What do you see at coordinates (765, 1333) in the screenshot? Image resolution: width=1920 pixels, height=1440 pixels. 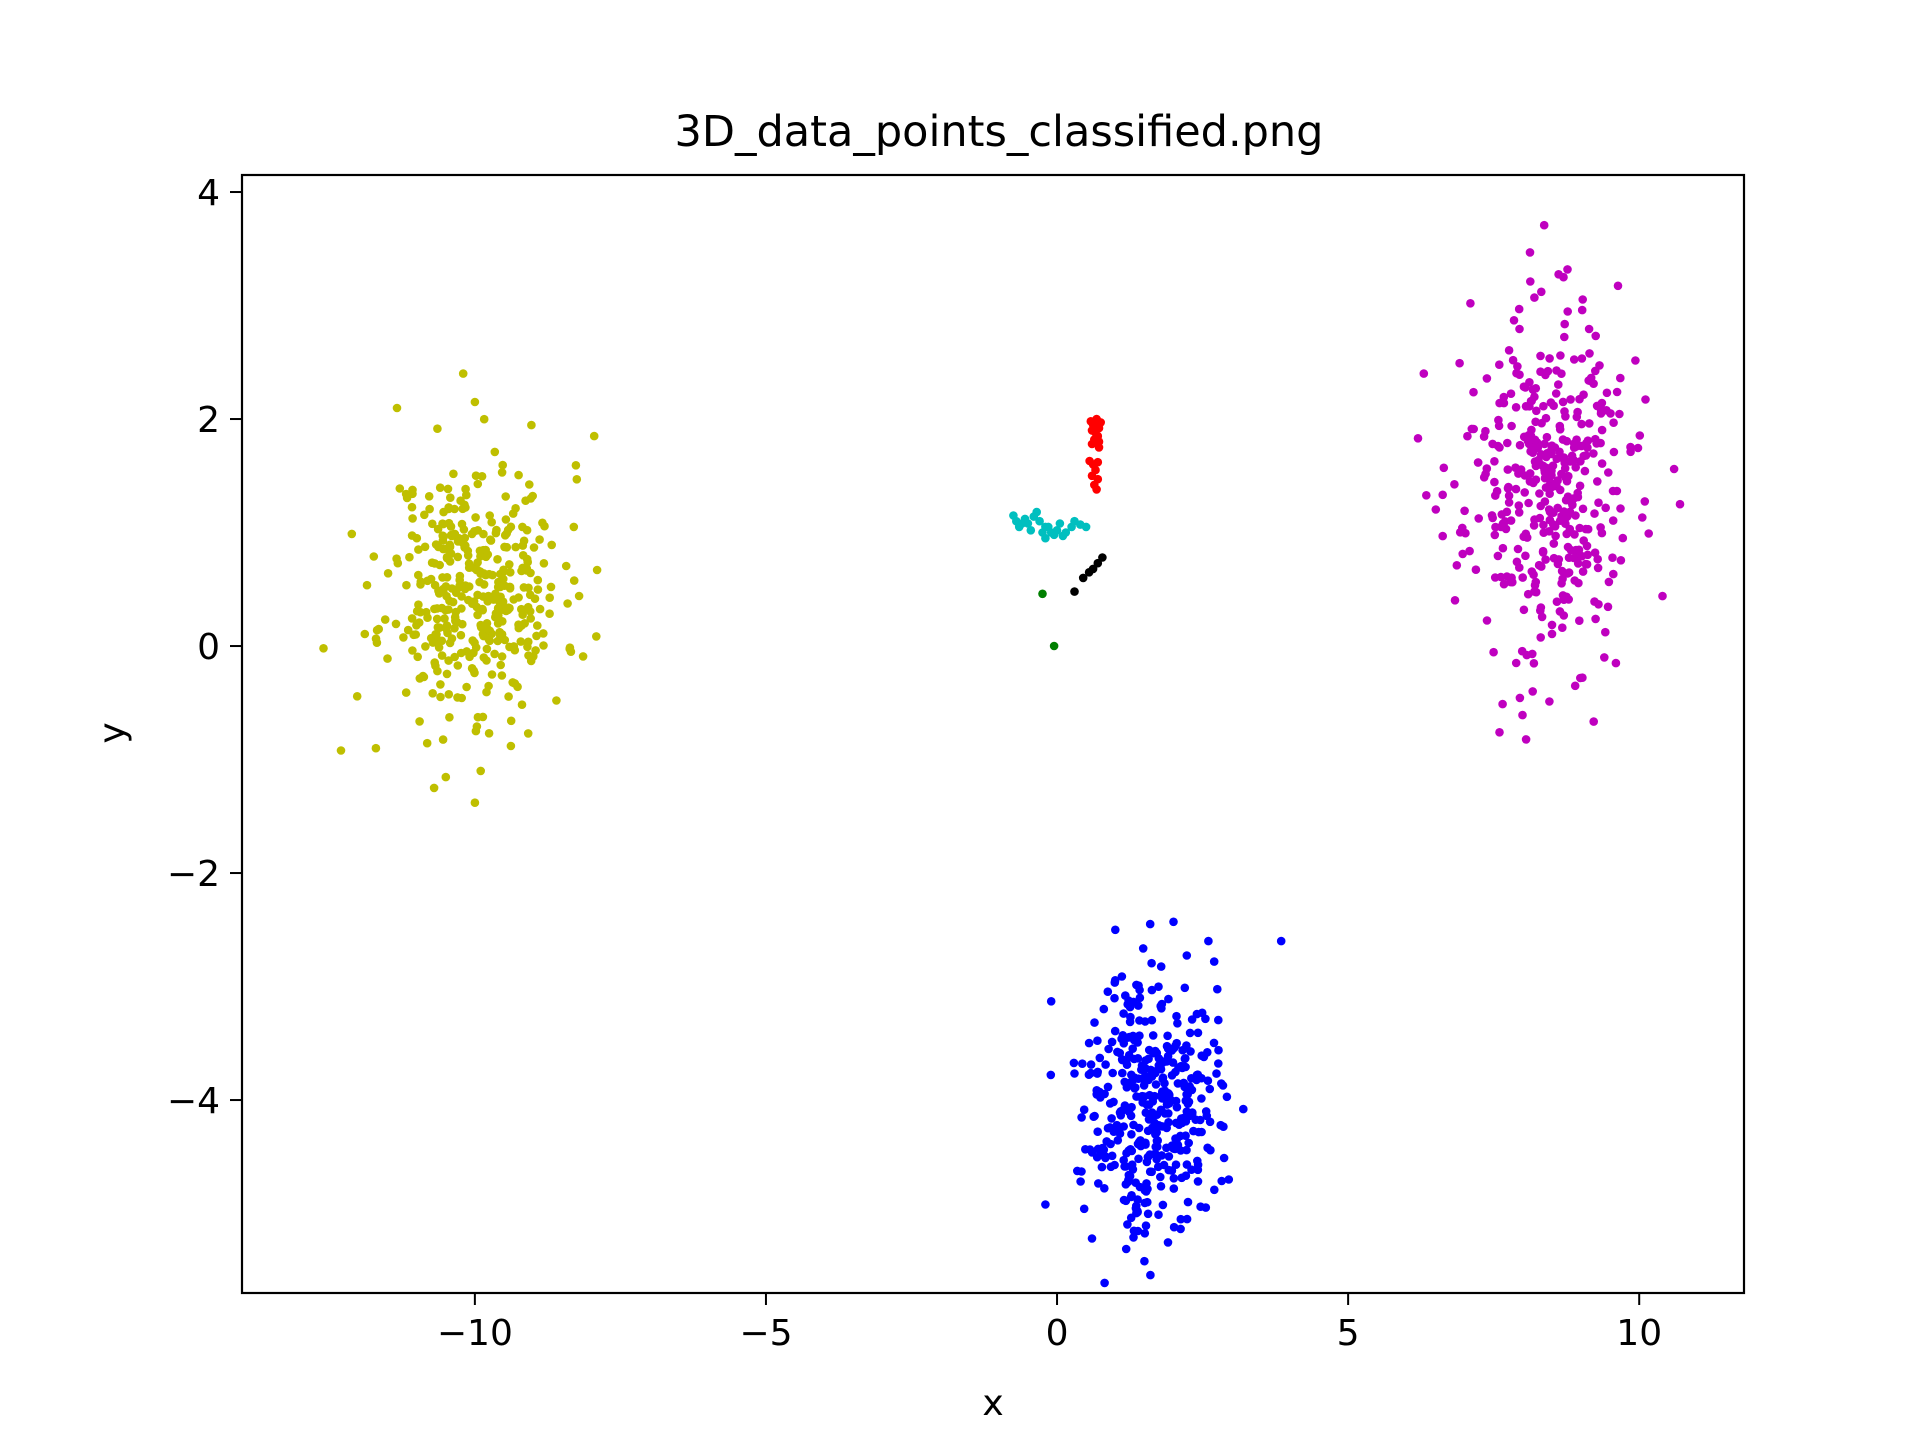 I see `x-tick-label: −5` at bounding box center [765, 1333].